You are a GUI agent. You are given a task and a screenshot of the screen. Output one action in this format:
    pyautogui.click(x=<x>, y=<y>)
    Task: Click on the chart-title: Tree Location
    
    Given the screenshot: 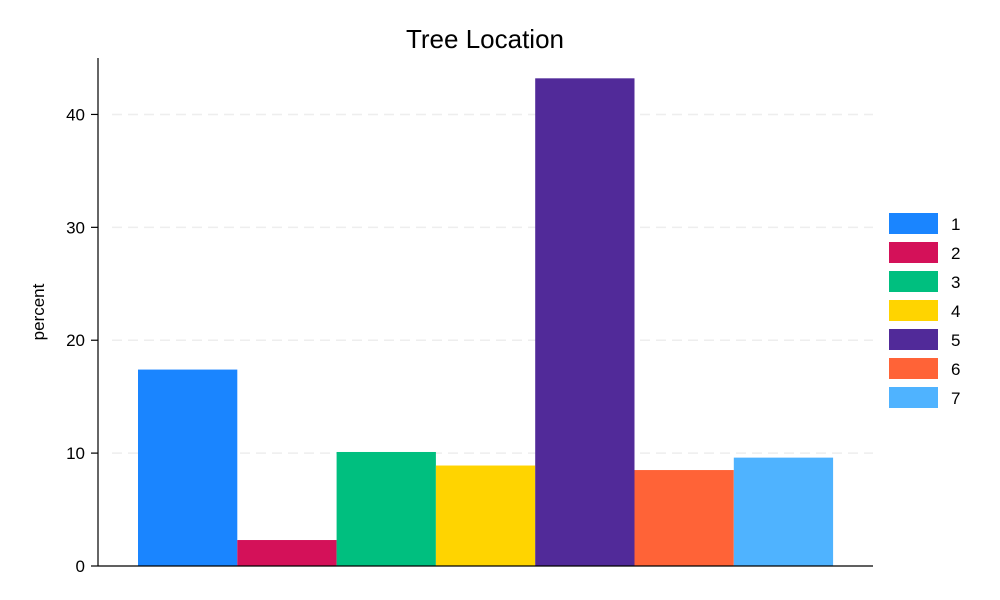 What is the action you would take?
    pyautogui.click(x=485, y=39)
    